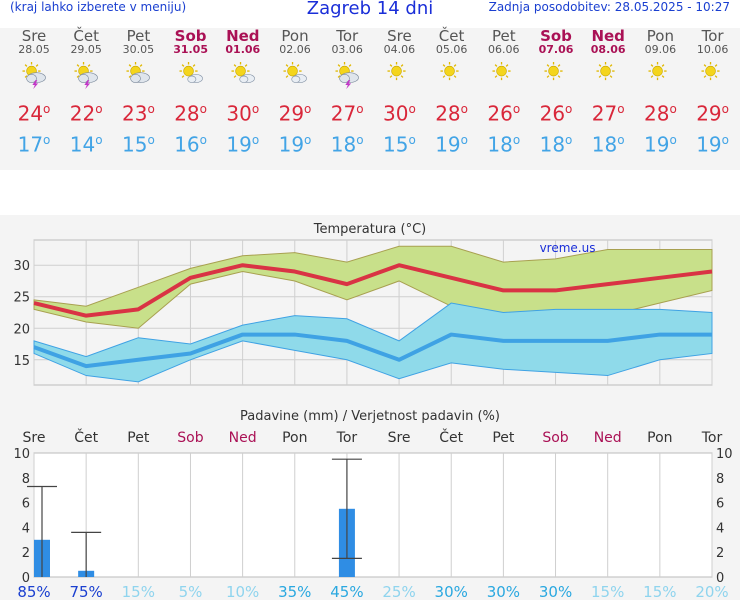 This screenshot has height=600, width=740. What do you see at coordinates (720, 528) in the screenshot?
I see `precip-y-tick-right: 4` at bounding box center [720, 528].